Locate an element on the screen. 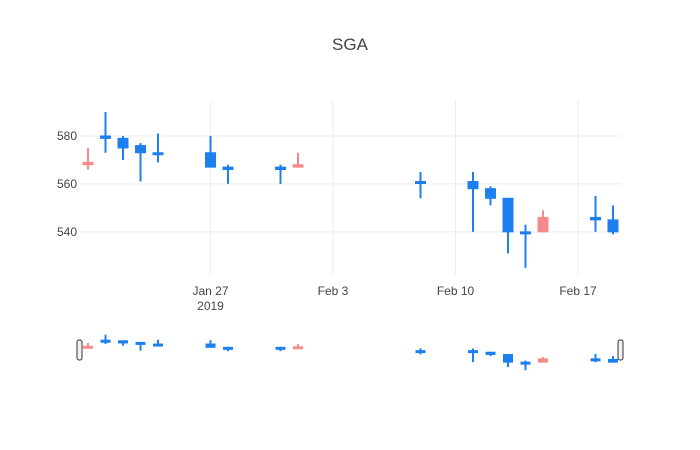  y-tick-label: 580 is located at coordinates (67, 136).